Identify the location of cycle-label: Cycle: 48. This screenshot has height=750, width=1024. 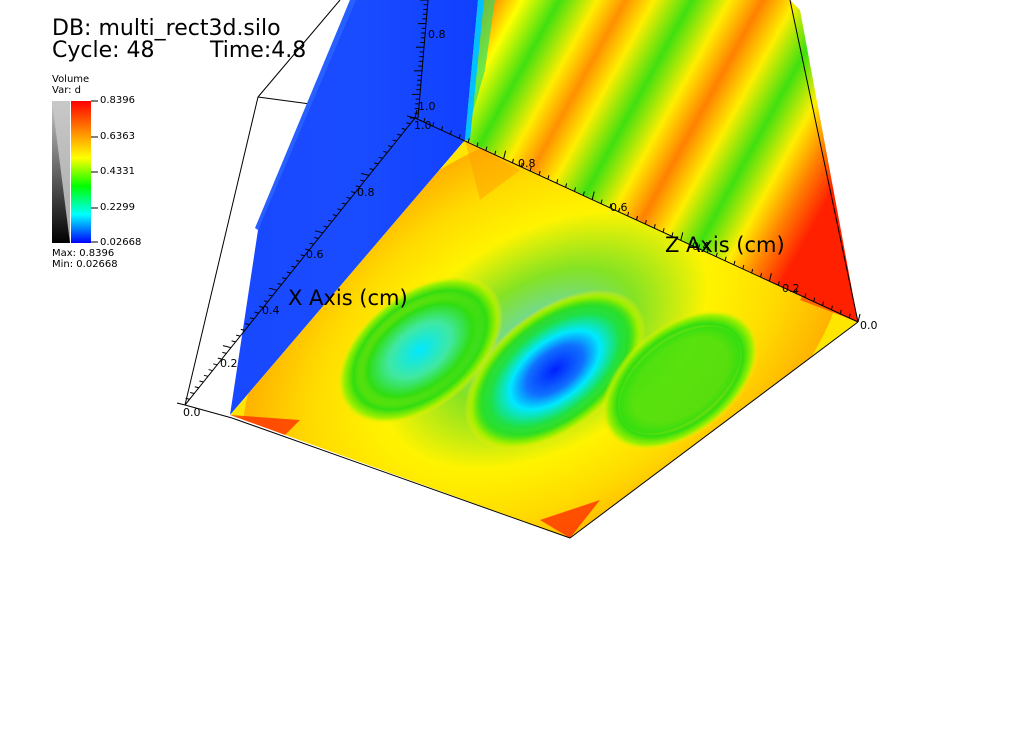
(103, 50).